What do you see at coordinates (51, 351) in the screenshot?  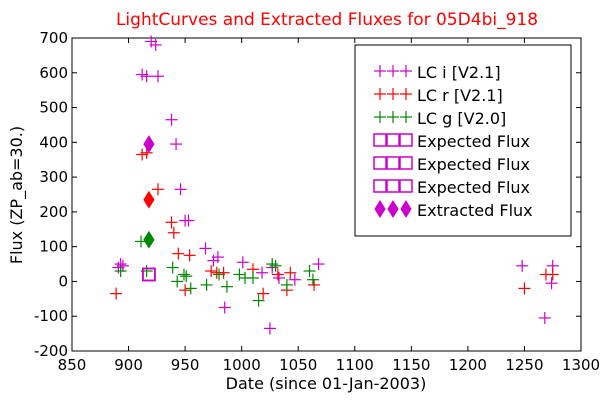 I see `y-tick-label: -200` at bounding box center [51, 351].